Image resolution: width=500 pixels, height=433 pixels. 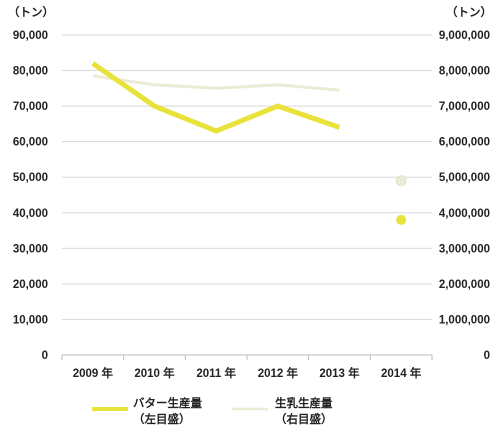 What do you see at coordinates (216, 83) in the screenshot?
I see `series-line-milk` at bounding box center [216, 83].